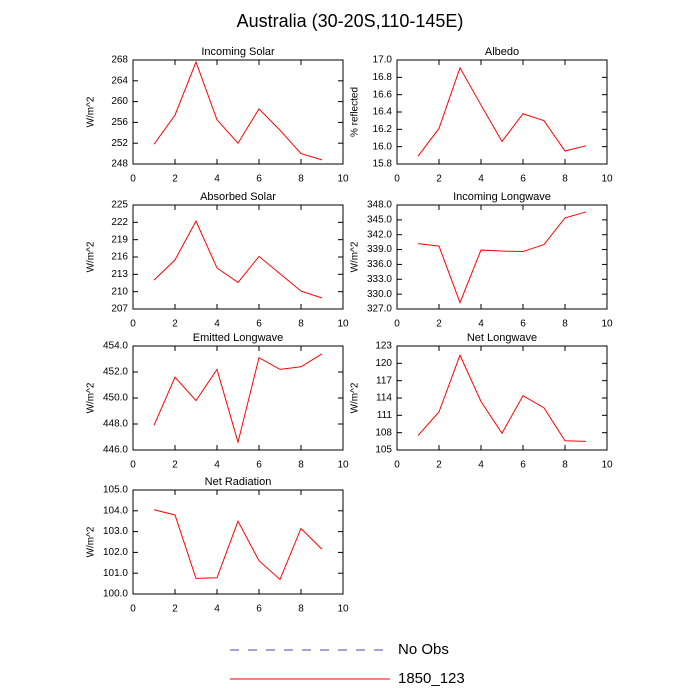 This screenshot has height=700, width=700. I want to click on y-tick-label: 260, so click(119, 101).